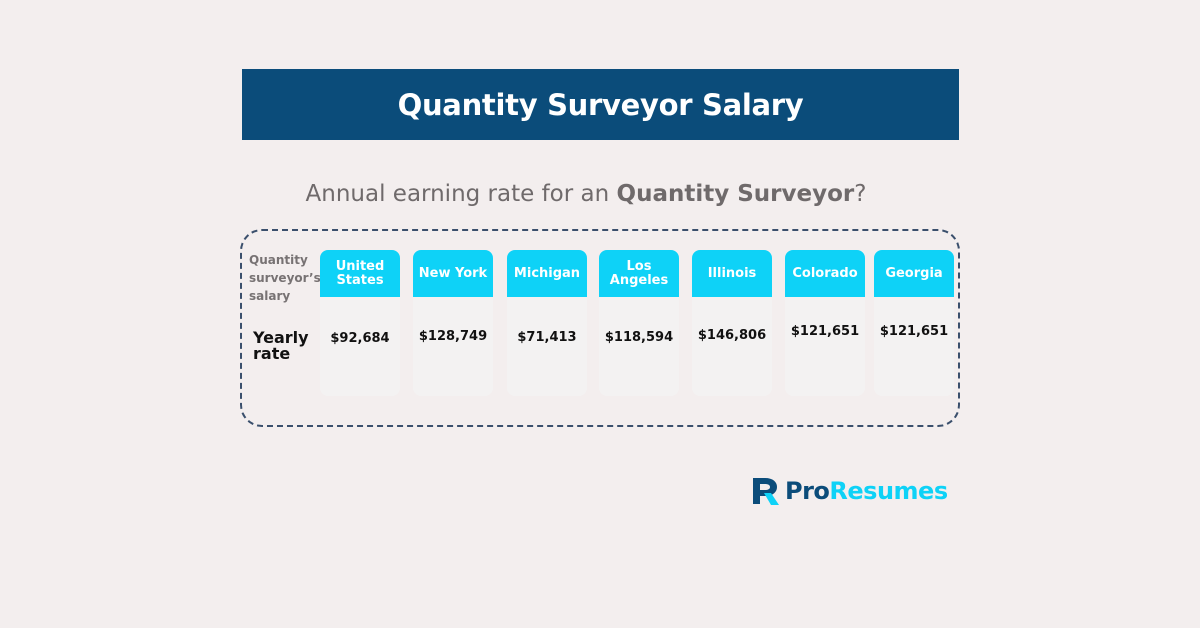  Describe the element at coordinates (360, 273) in the screenshot. I see `column-header: United States` at that location.